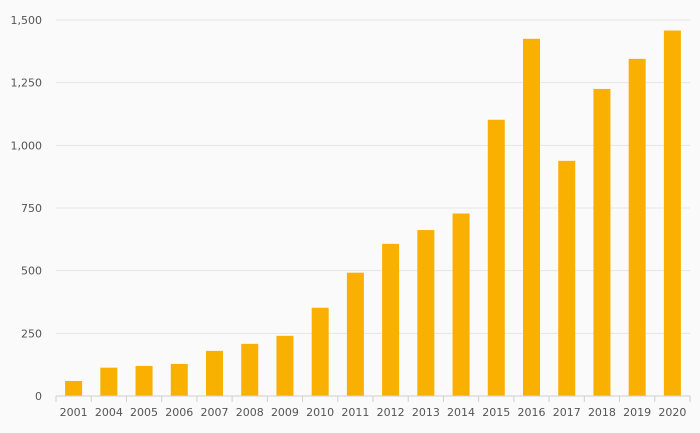 Image resolution: width=700 pixels, height=433 pixels. I want to click on bar-2006, so click(179, 379).